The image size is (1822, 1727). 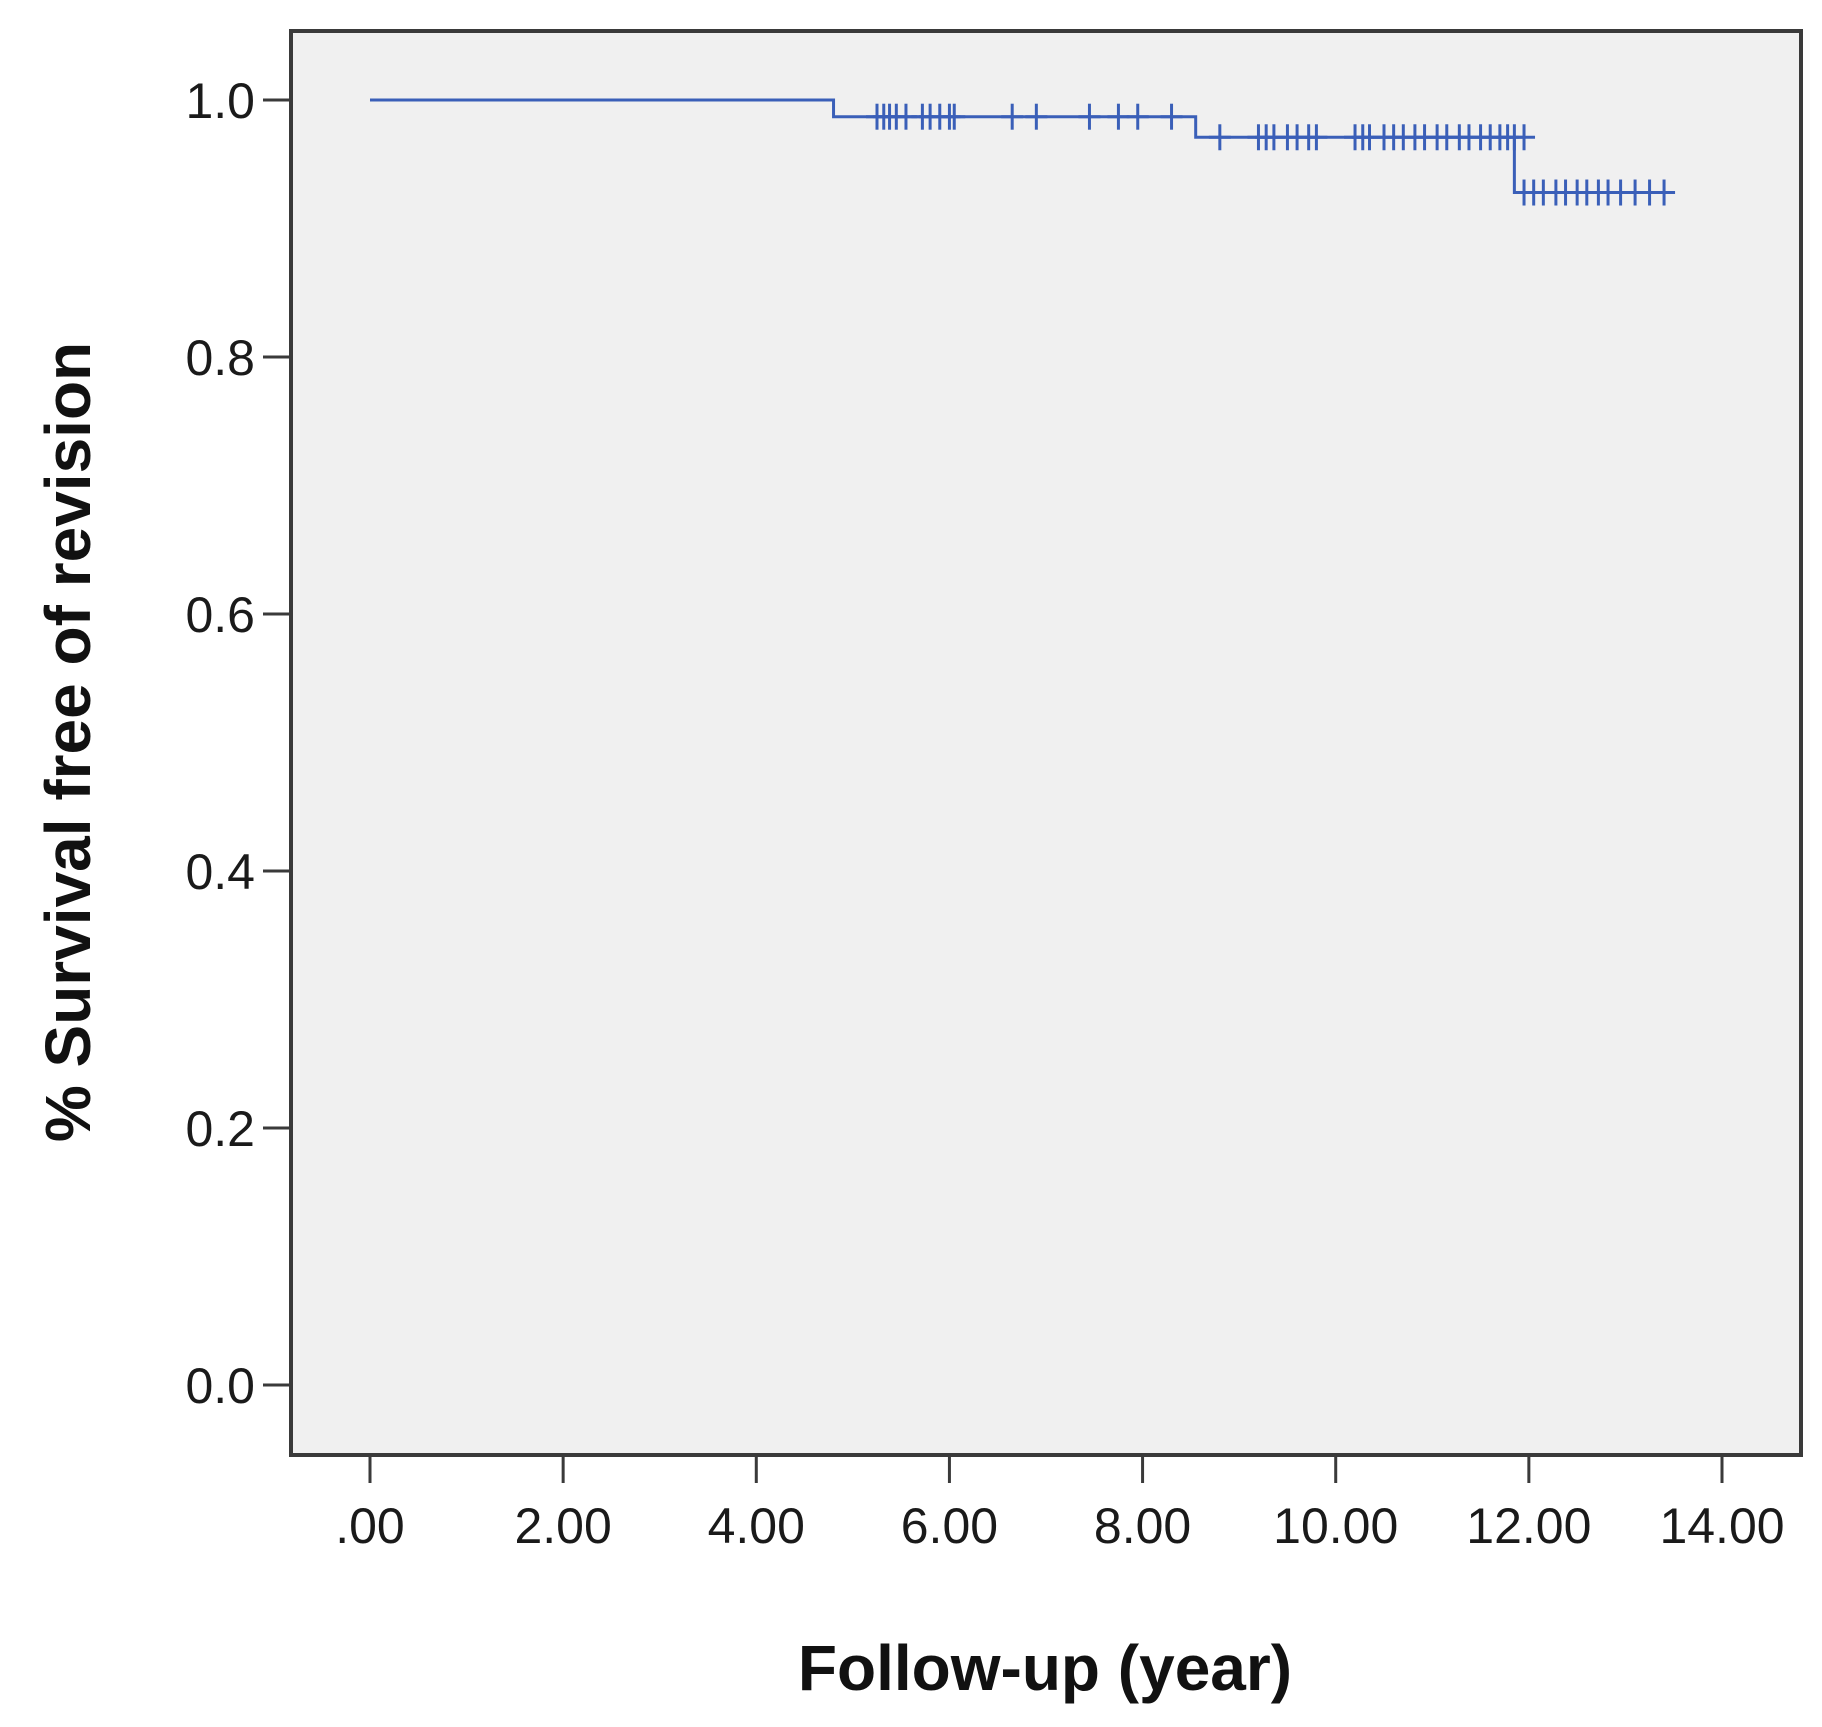 I want to click on y-tick-label: 0.2, so click(x=220, y=1129).